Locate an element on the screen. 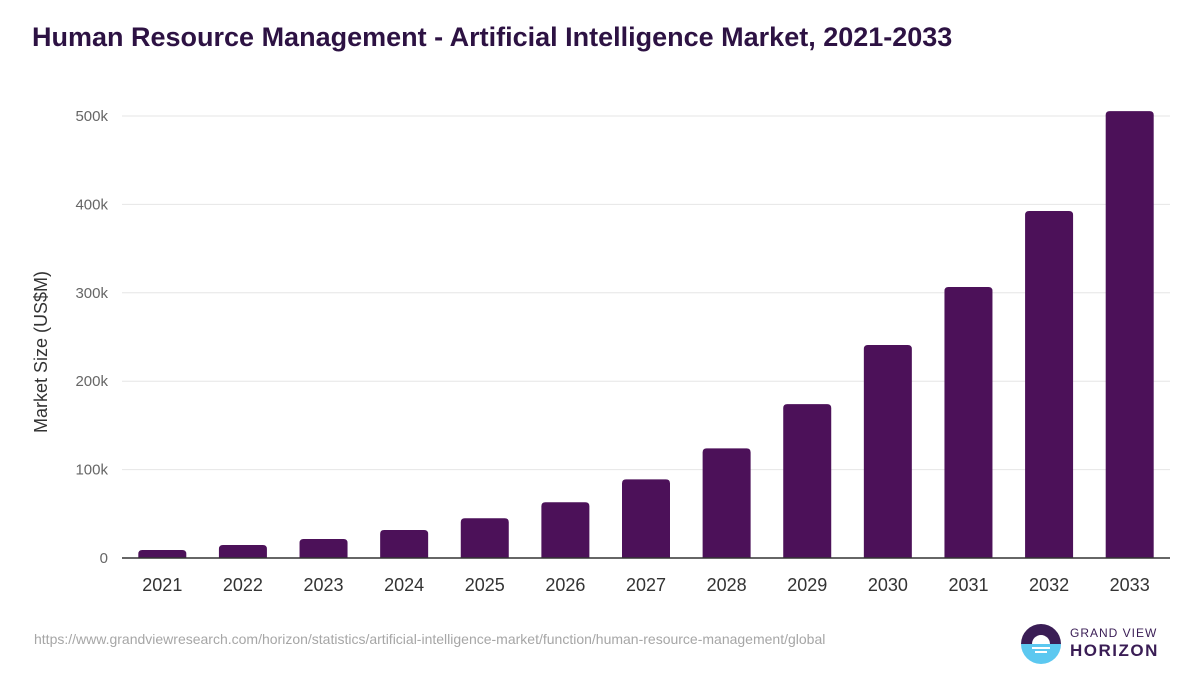 Image resolution: width=1200 pixels, height=675 pixels. bar-2026 is located at coordinates (565, 530).